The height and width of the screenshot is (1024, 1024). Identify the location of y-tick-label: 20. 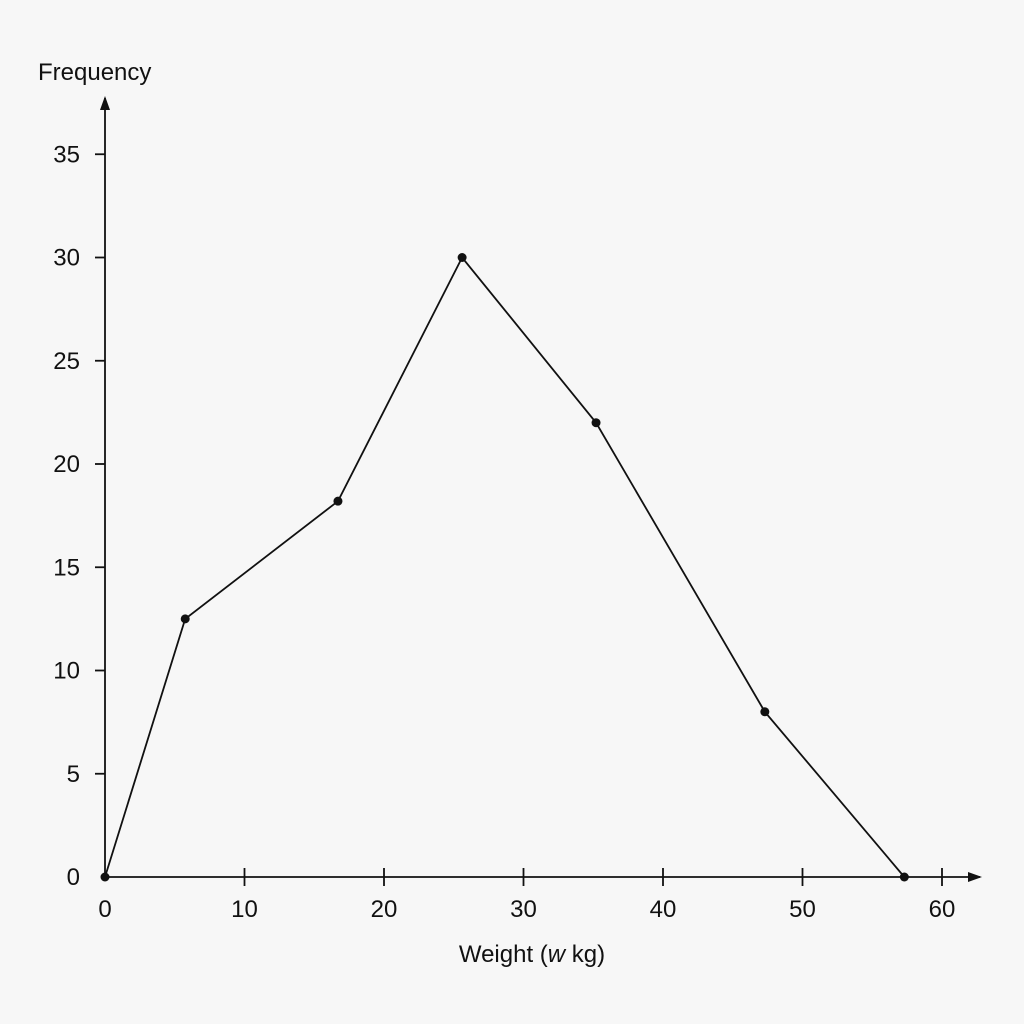
(66, 464).